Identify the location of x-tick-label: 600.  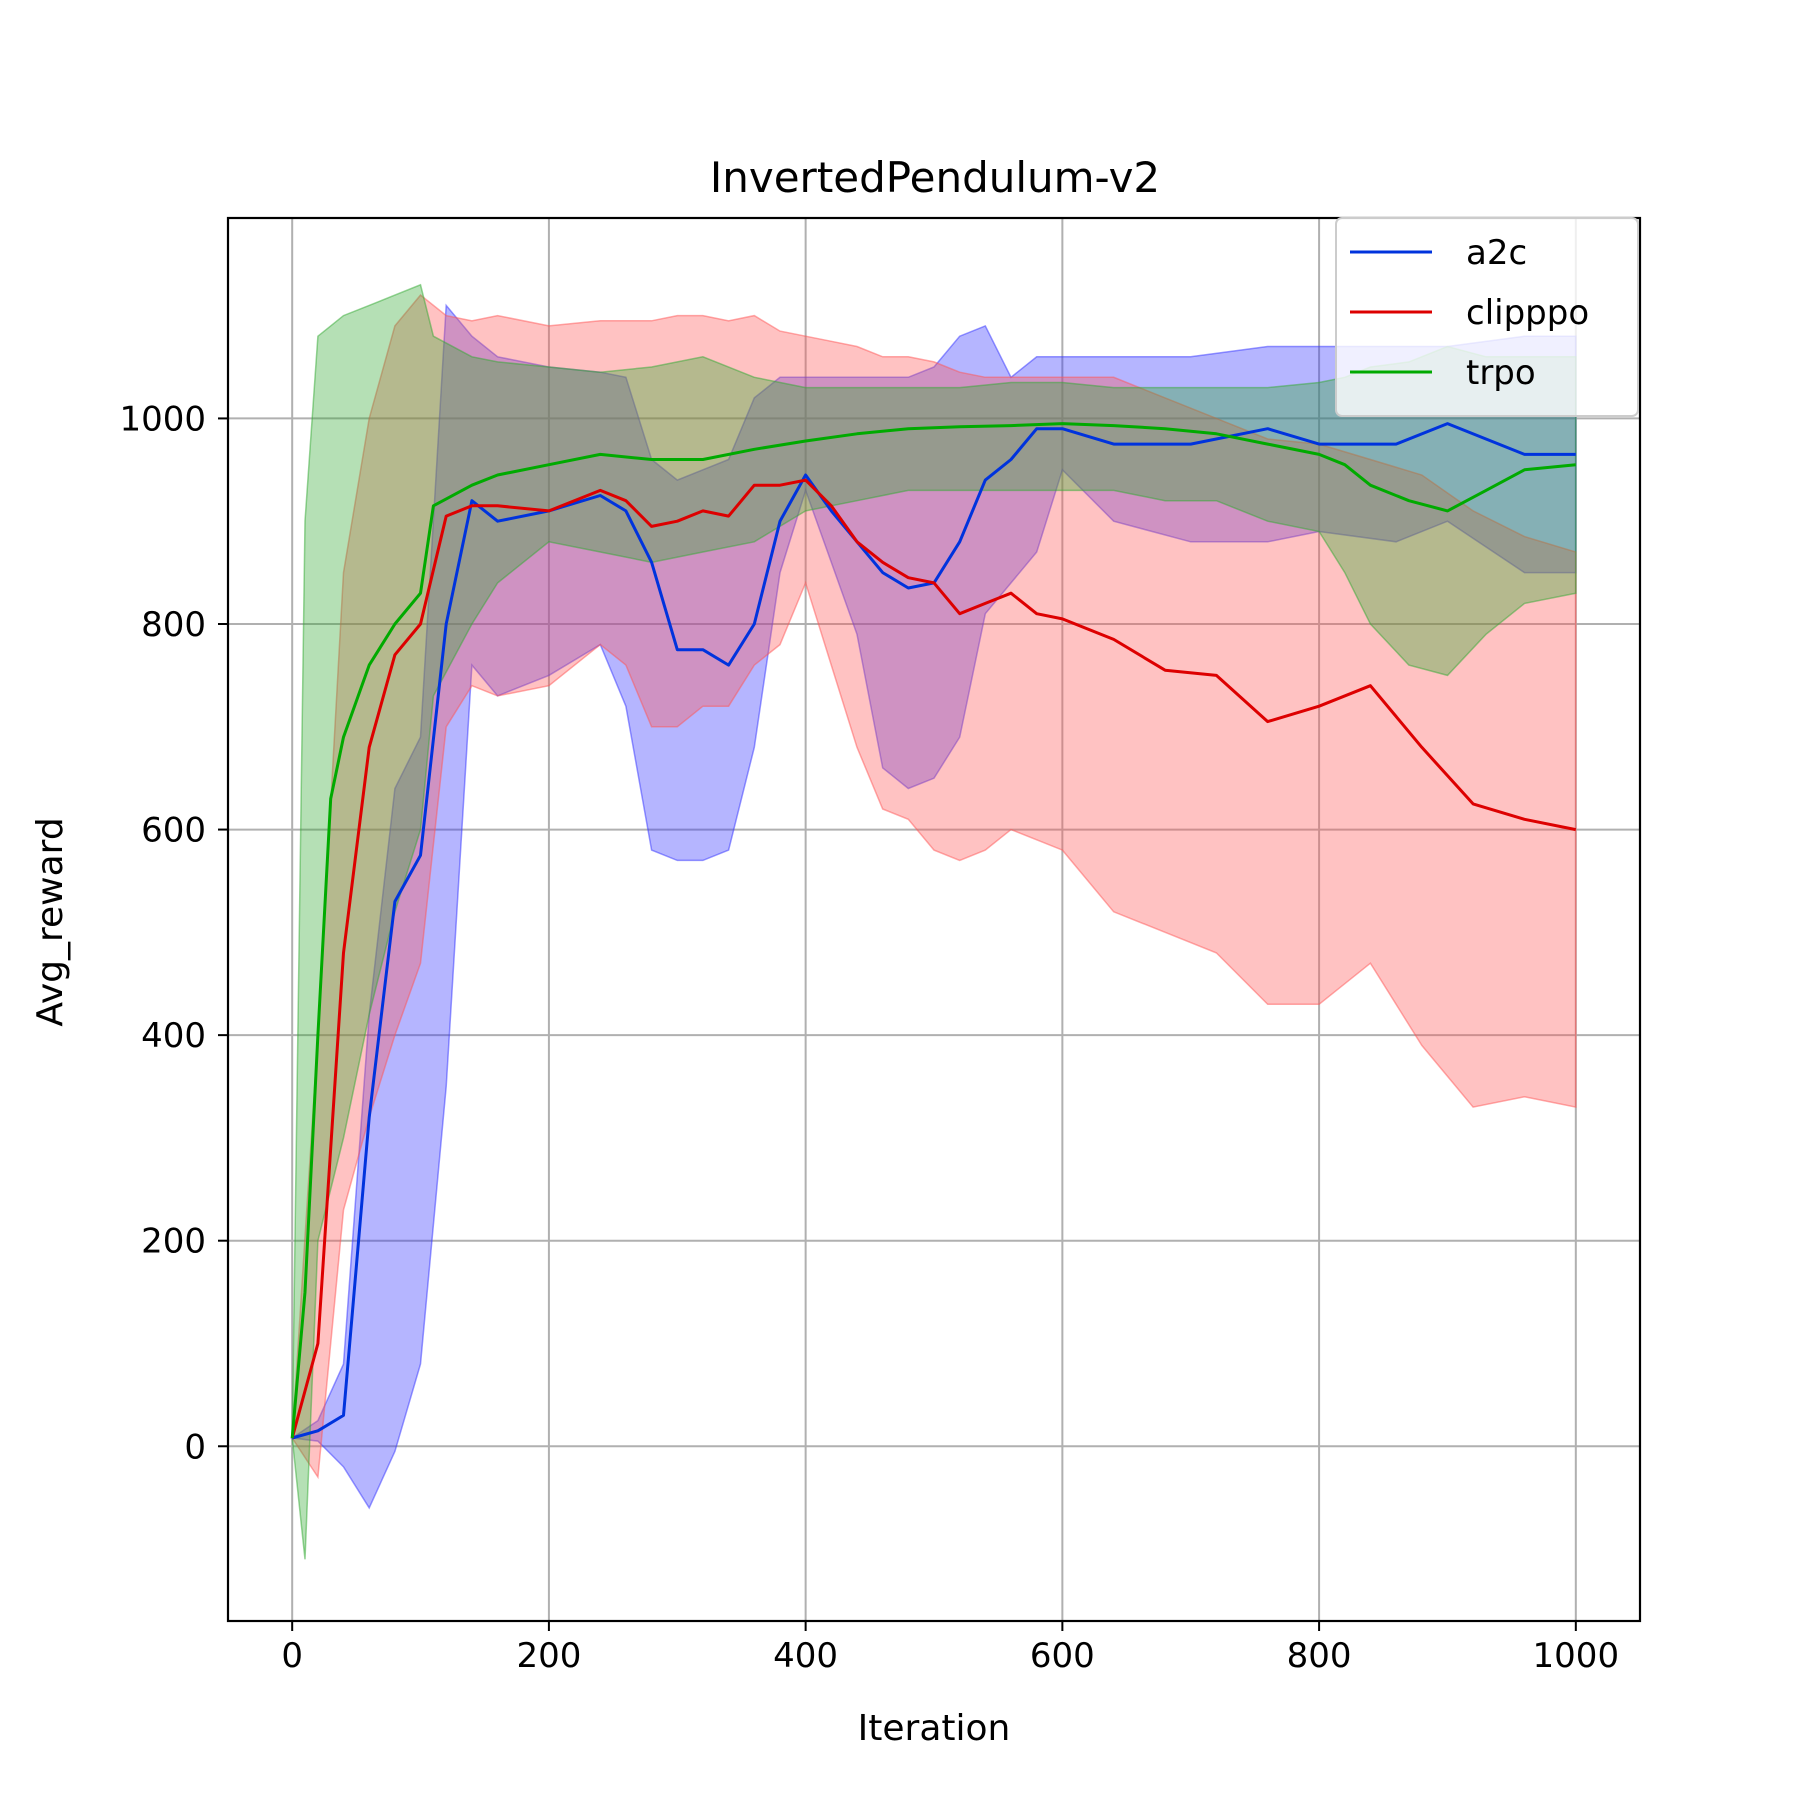
(1062, 1656).